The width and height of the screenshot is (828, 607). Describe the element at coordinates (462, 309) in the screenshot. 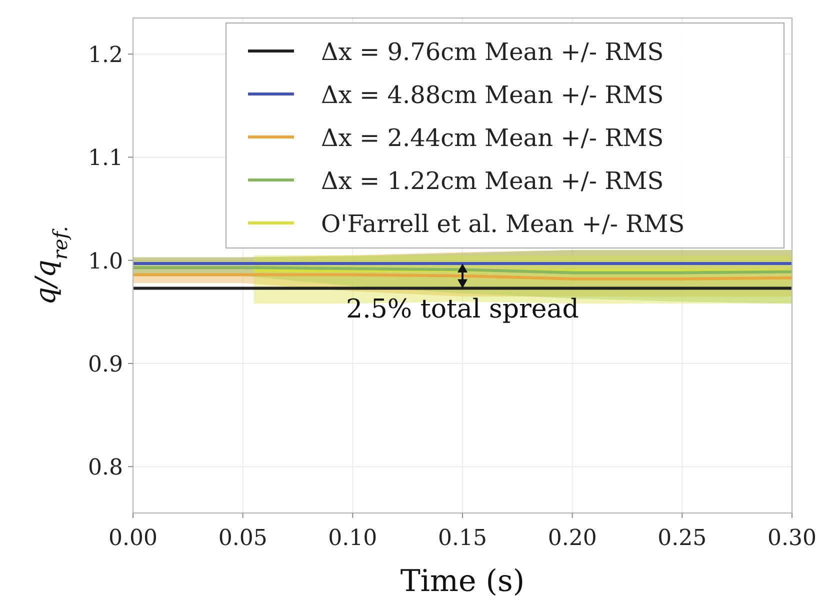

I see `annotation: 2.5% total spread` at that location.